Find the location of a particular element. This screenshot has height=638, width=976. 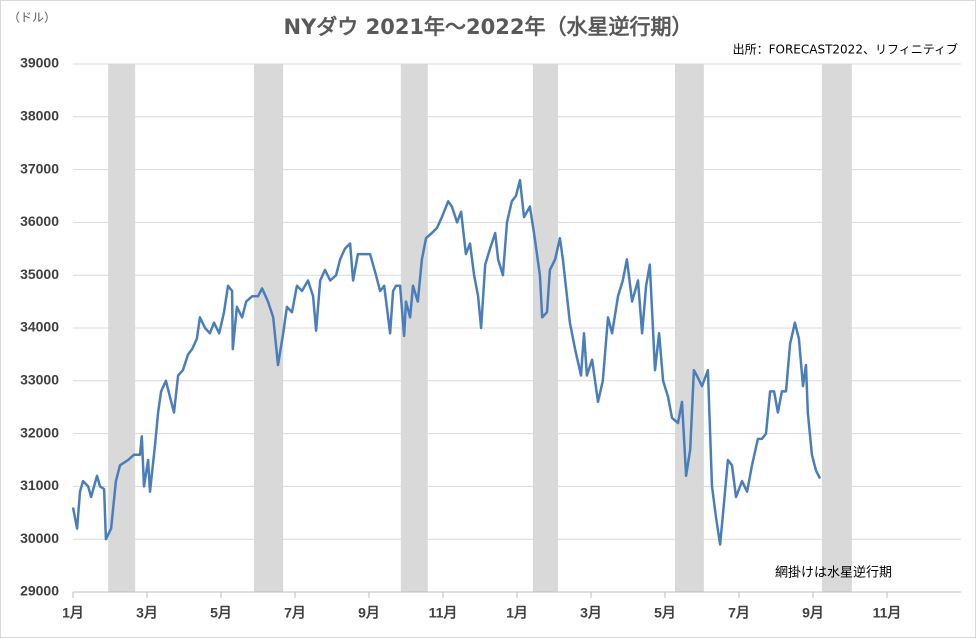

y-tick-label: 33000 is located at coordinates (39, 380).